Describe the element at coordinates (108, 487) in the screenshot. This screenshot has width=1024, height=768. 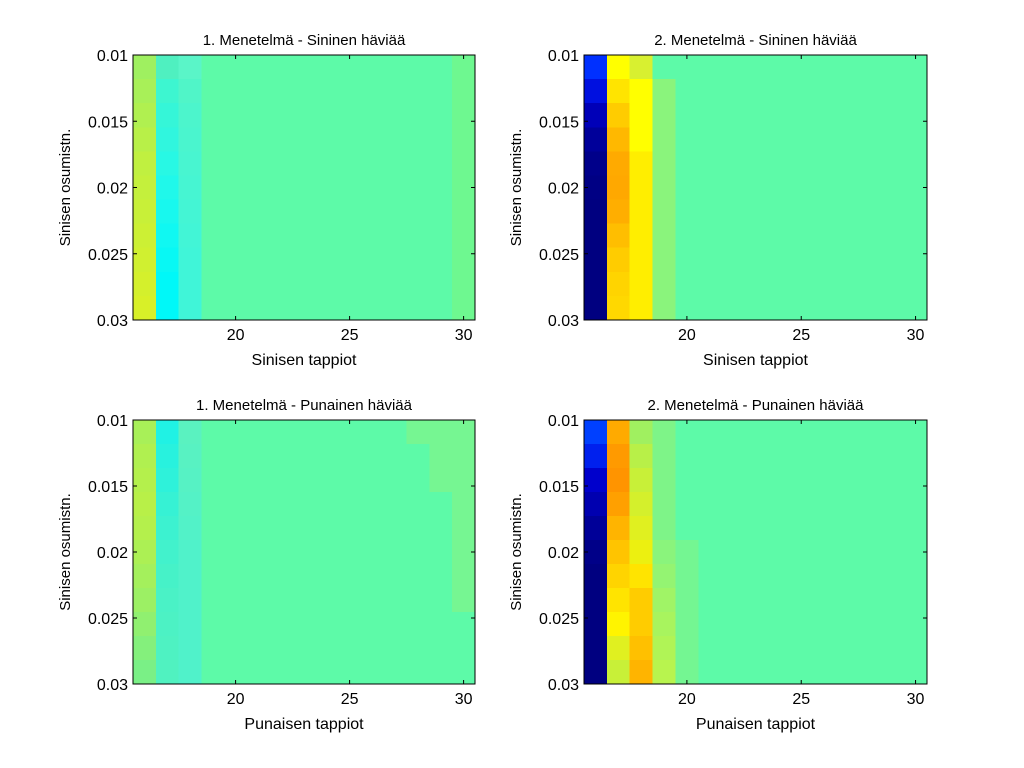
I see `y-tick-label: 0.015` at that location.